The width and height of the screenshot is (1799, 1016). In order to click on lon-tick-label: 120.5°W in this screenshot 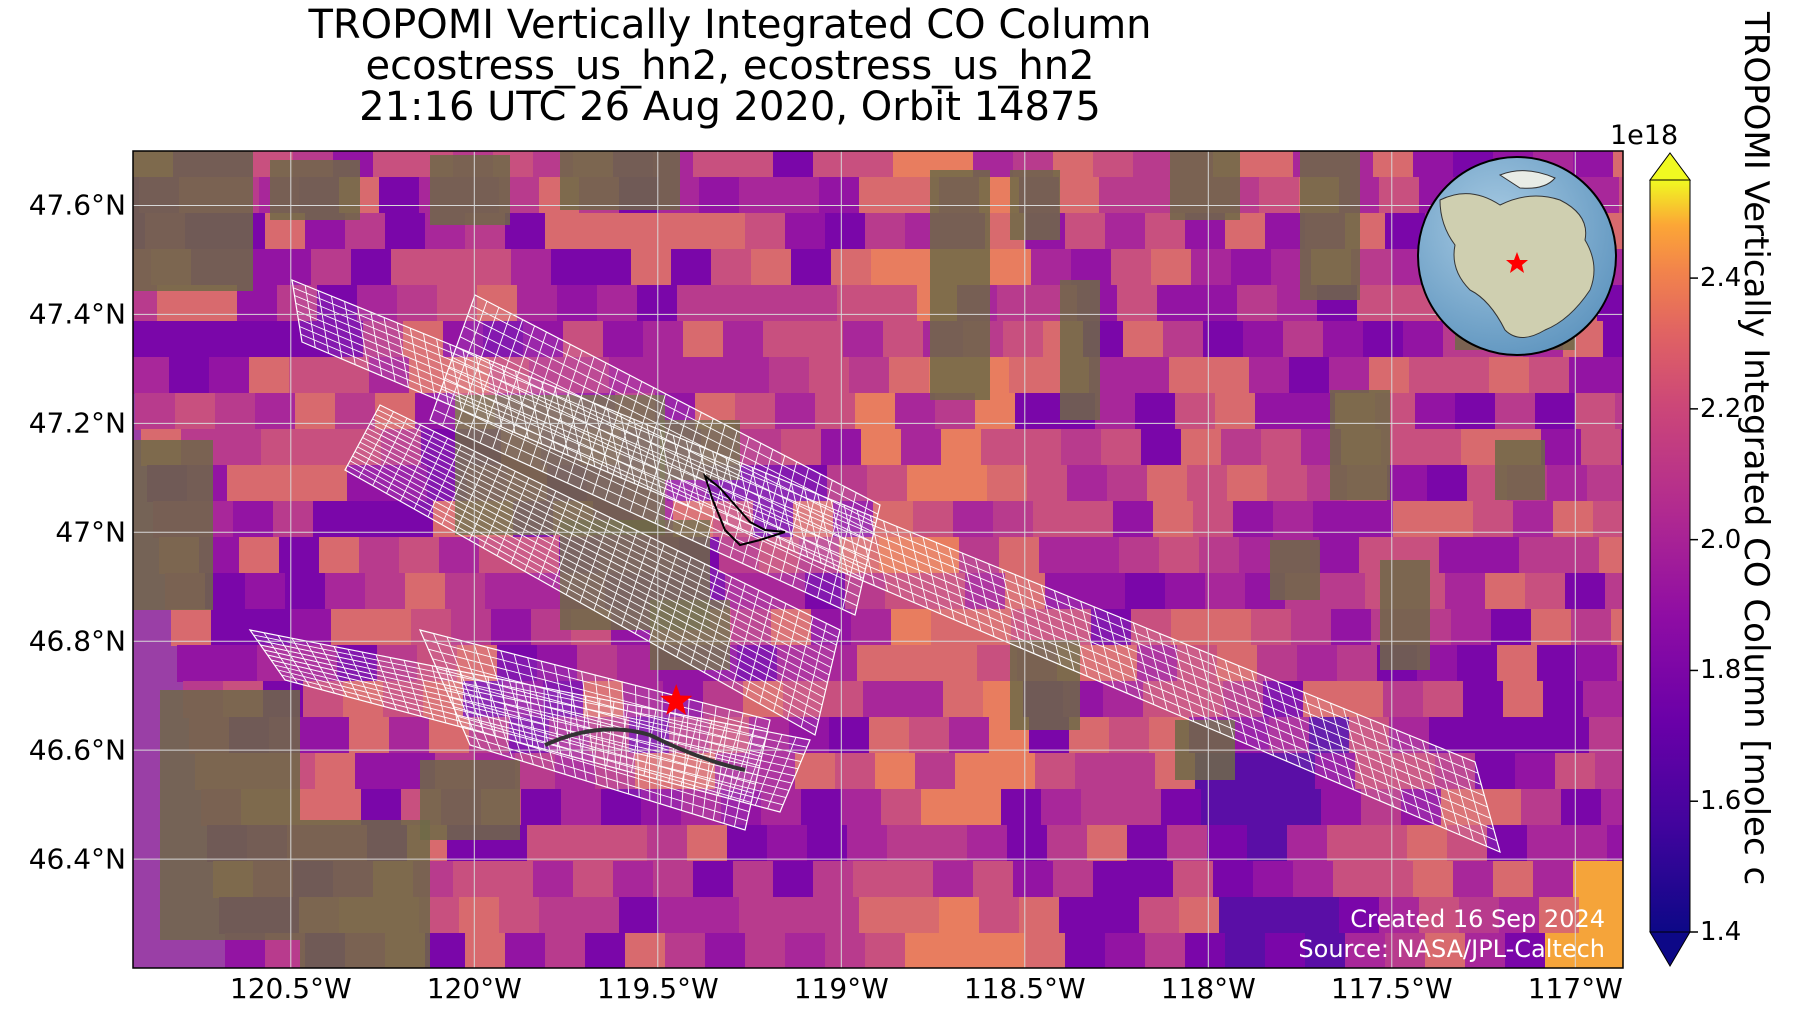, I will do `click(290, 988)`.